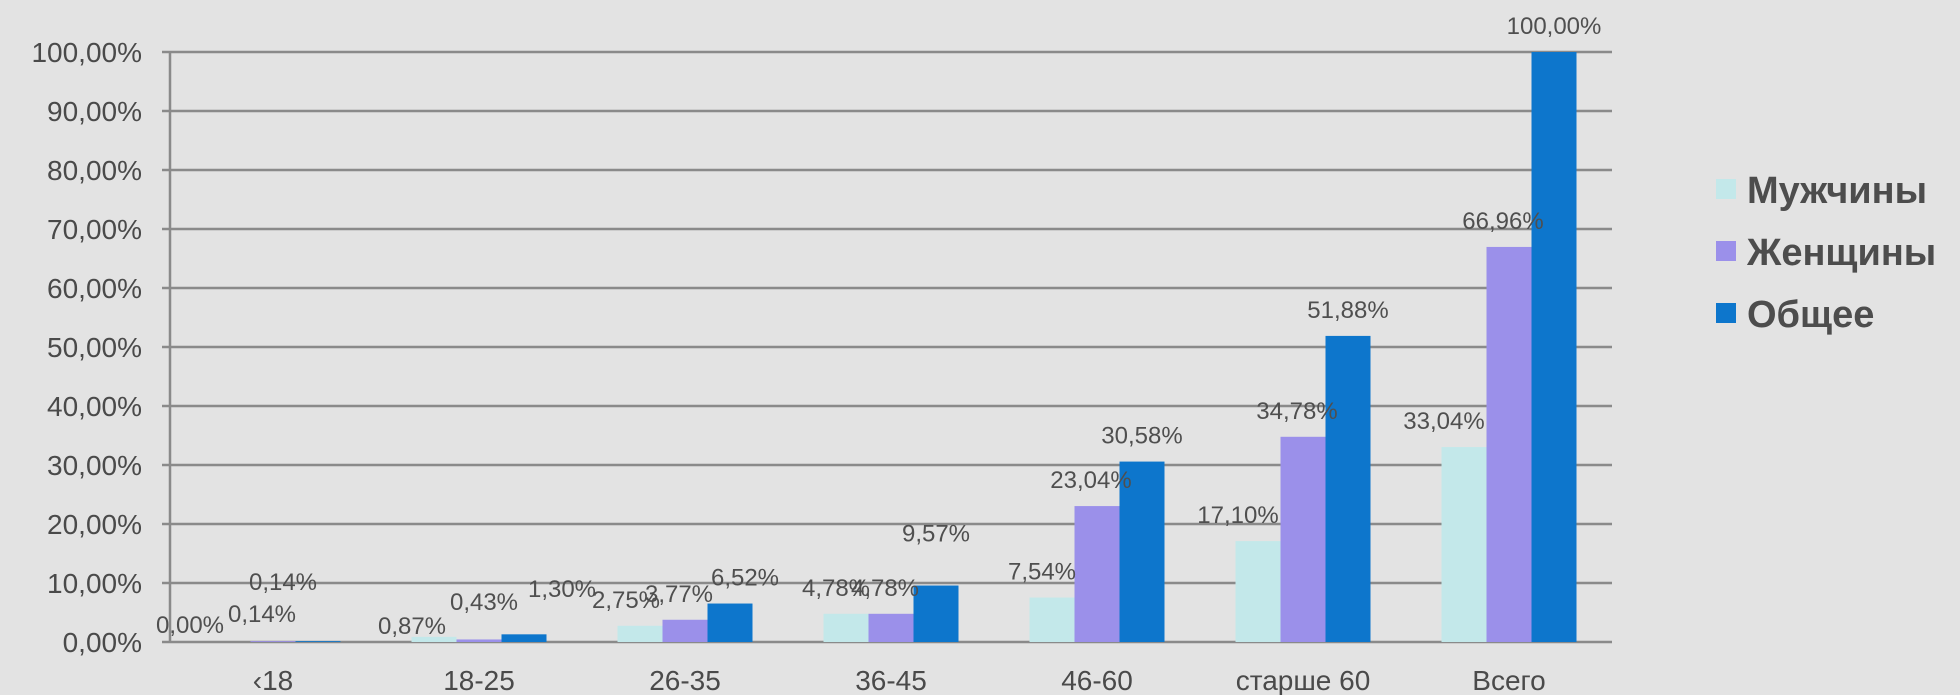 The image size is (1960, 695). Describe the element at coordinates (94, 406) in the screenshot. I see `y-tick-label: 40,00%` at that location.